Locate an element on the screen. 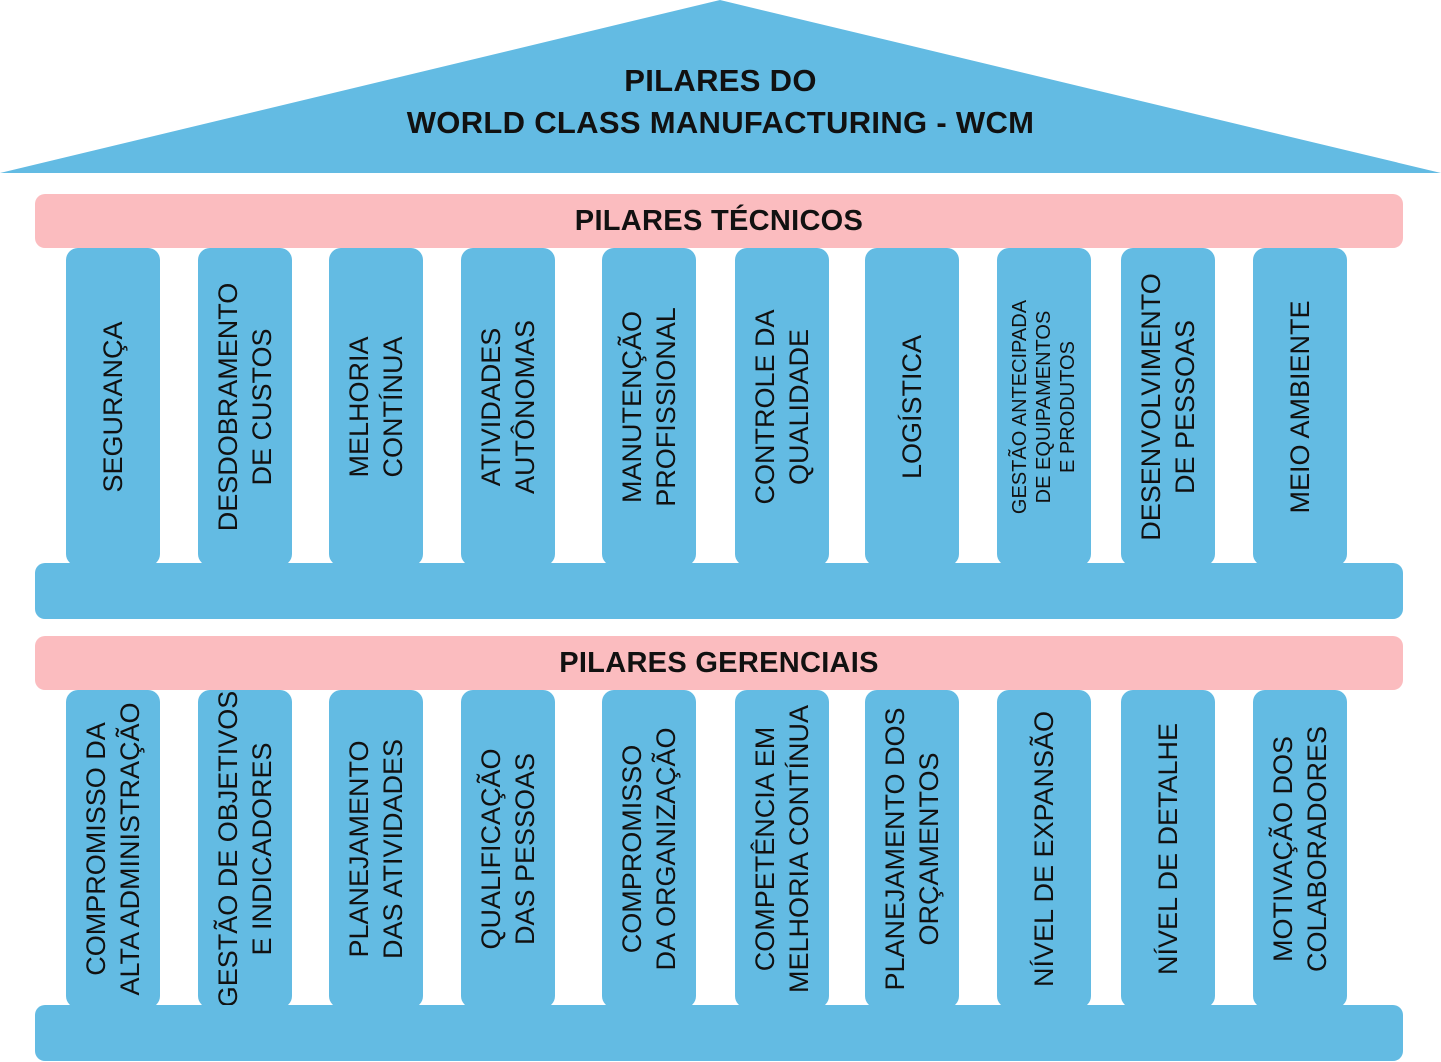  pillar-label-line: ATIVIDADES is located at coordinates (491, 407).